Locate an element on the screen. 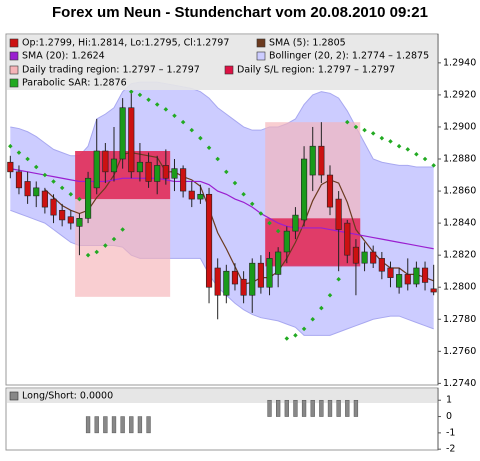 The image size is (480, 461). y-tick-label: -2 is located at coordinates (450, 449).